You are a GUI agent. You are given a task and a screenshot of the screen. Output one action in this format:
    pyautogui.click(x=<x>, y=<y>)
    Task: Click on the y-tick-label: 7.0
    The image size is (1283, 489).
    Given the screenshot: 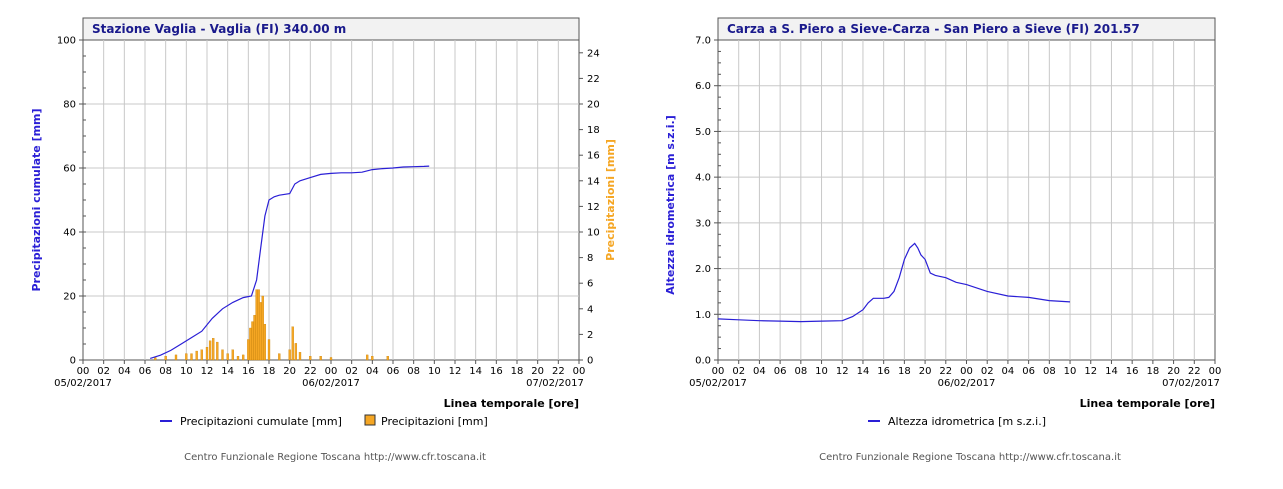 What is the action you would take?
    pyautogui.click(x=703, y=41)
    